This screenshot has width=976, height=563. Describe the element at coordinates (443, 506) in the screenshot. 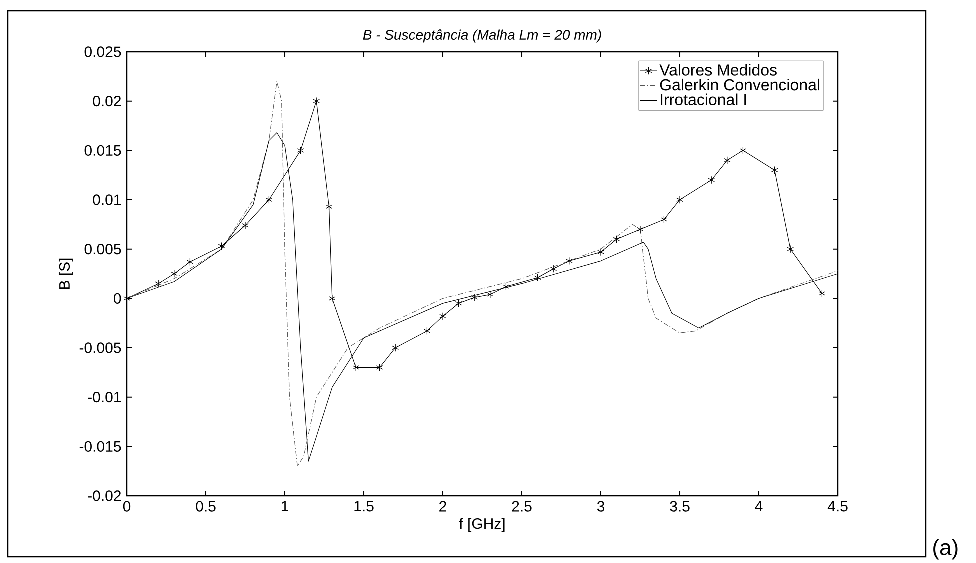

I see `x-tick-label: 2` at that location.